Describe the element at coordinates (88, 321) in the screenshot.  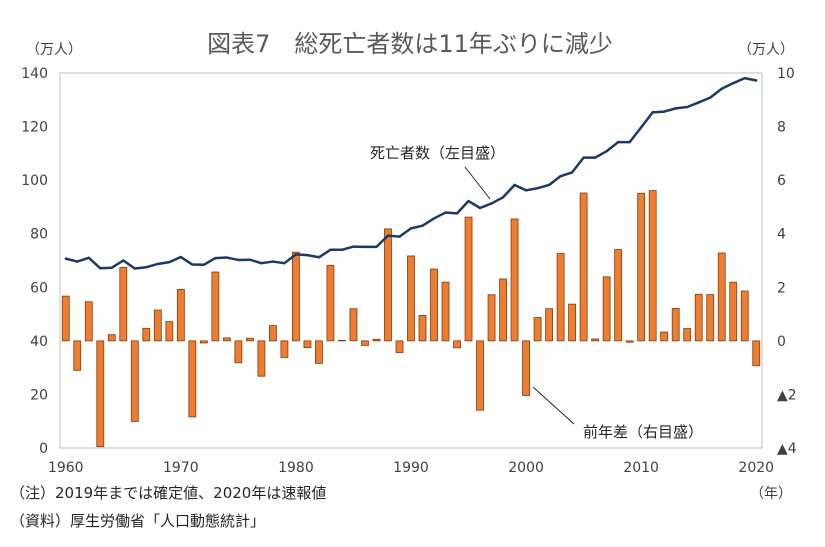
I see `diff-bar-1962` at that location.